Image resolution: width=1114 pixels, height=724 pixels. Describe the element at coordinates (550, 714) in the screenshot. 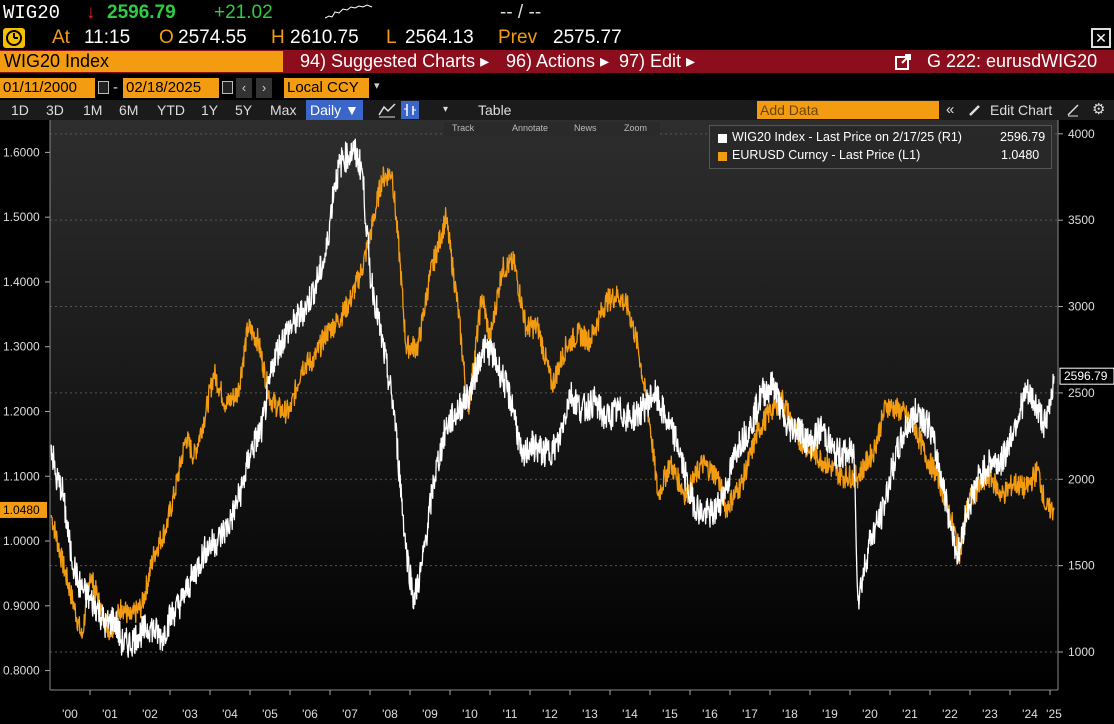

I see `x-tick-label: '12` at that location.